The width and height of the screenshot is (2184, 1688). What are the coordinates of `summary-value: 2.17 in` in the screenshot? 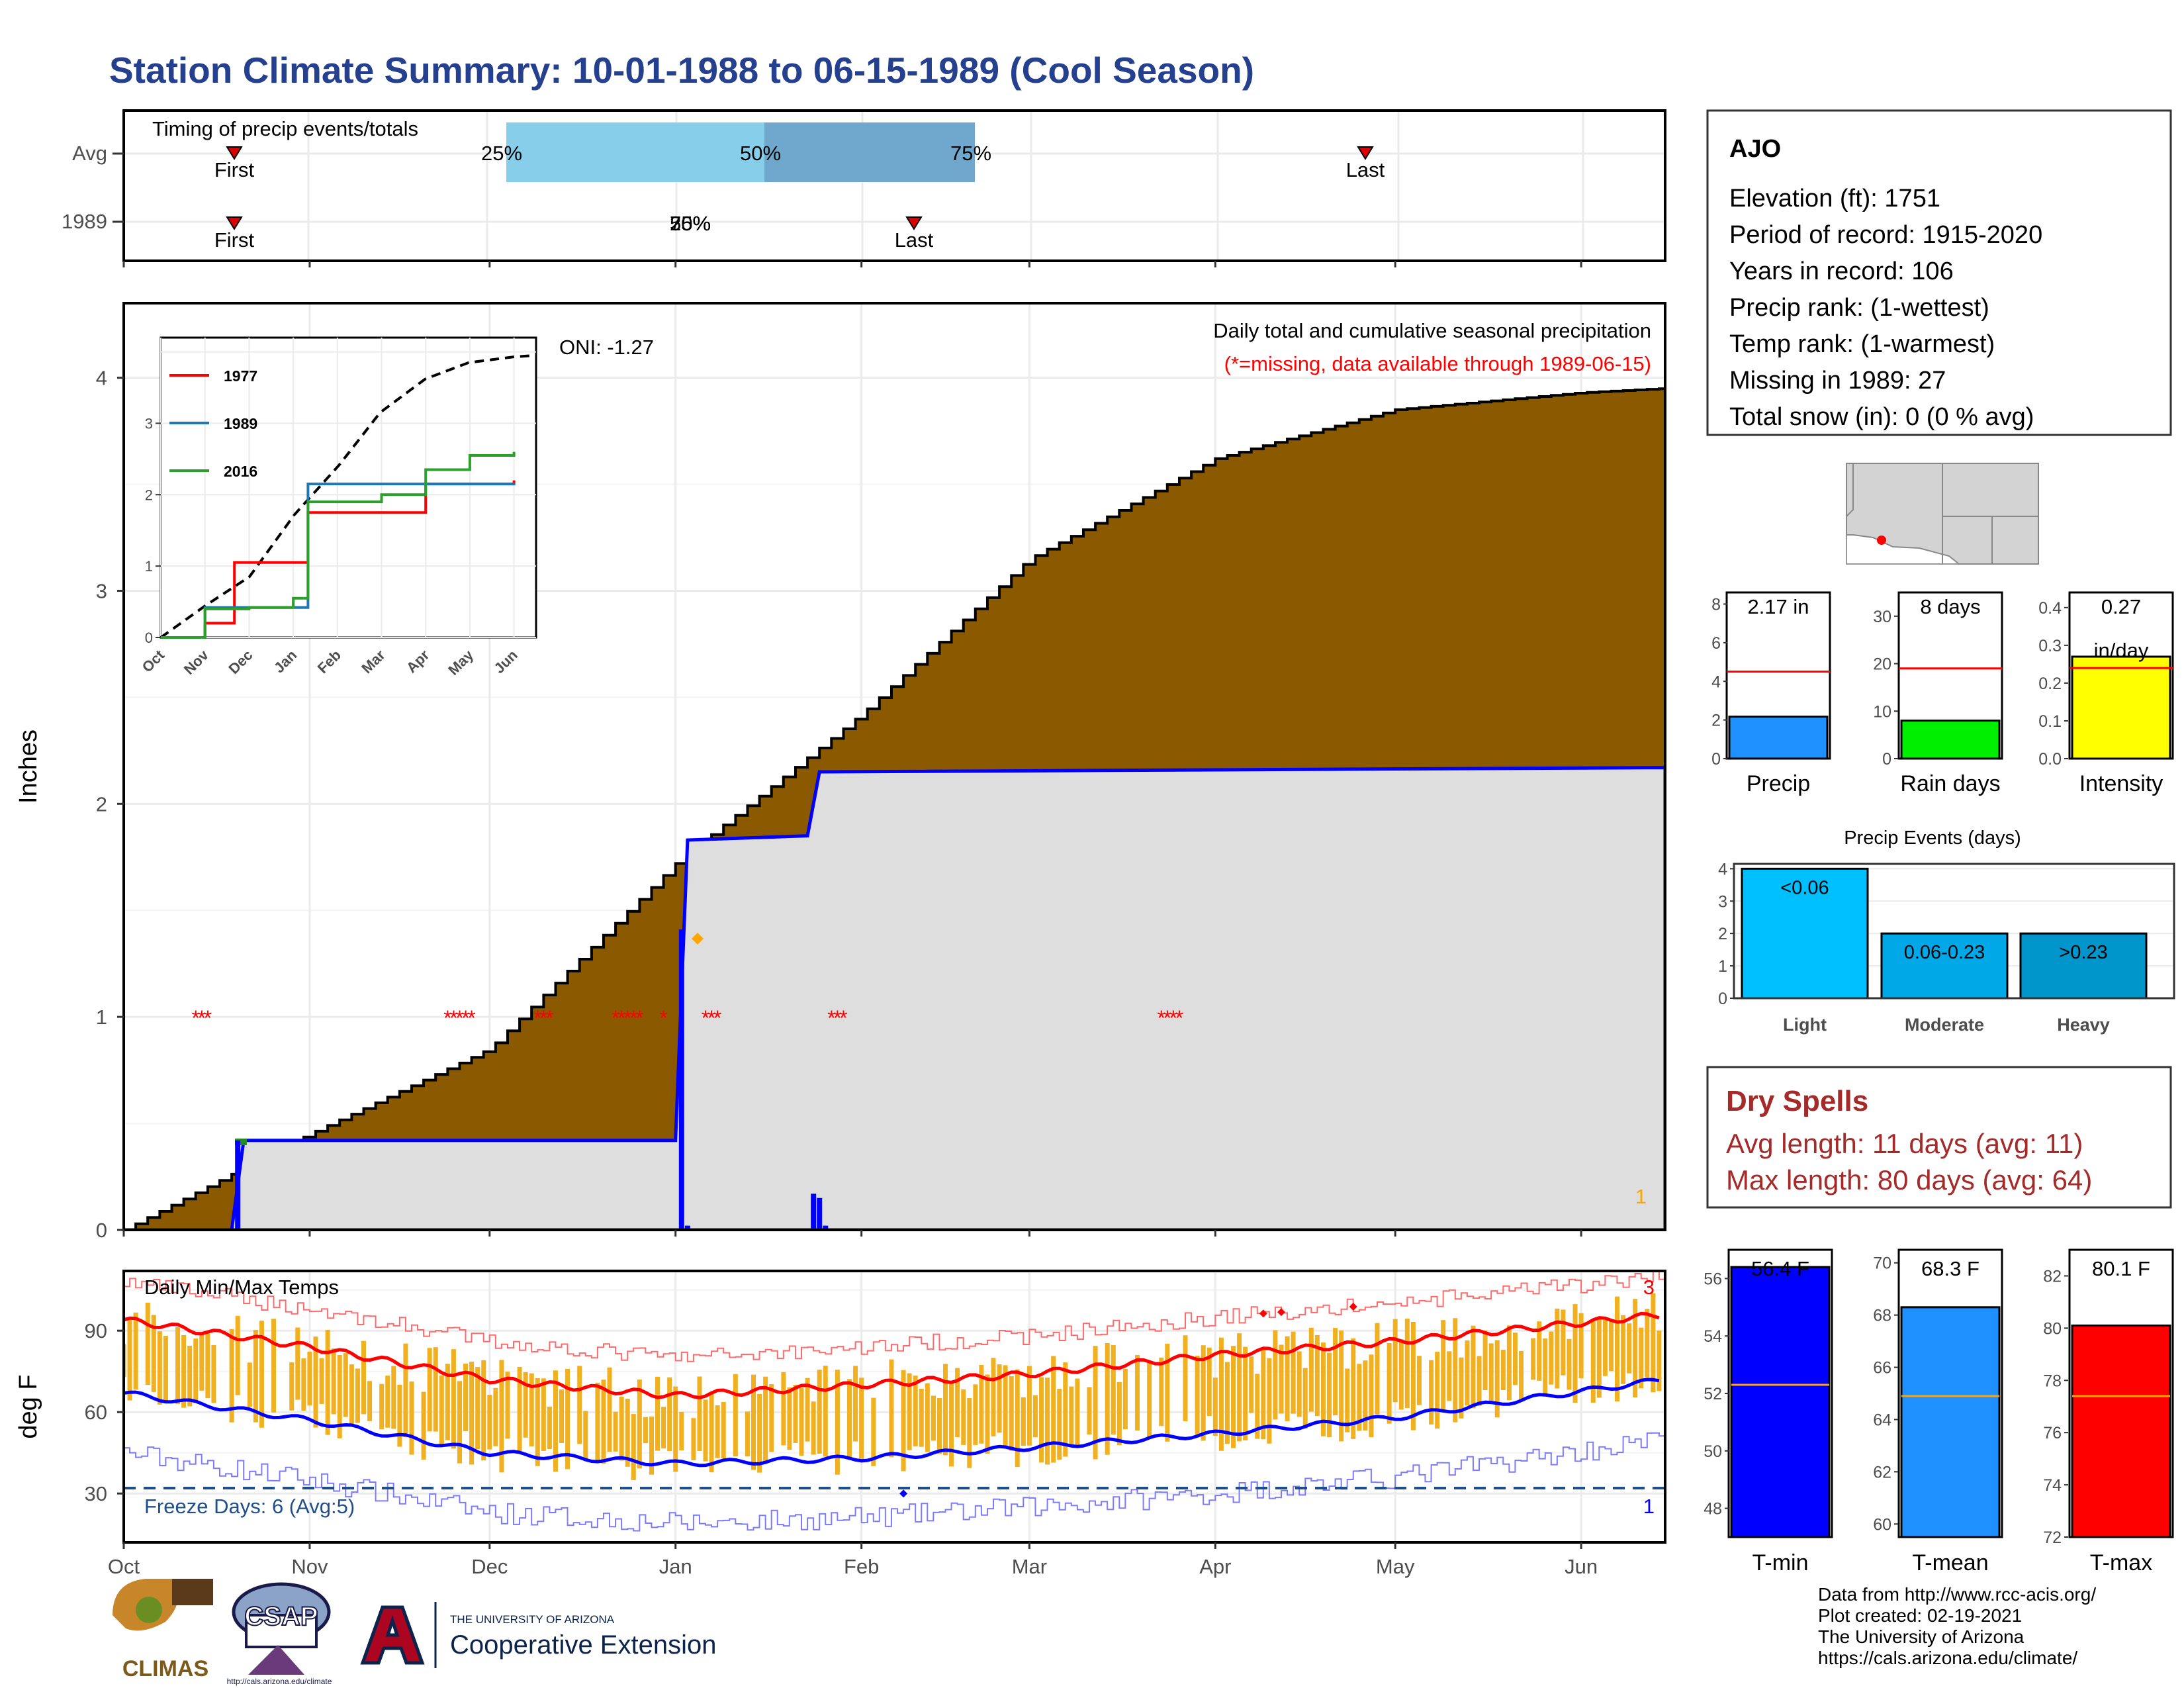 It's located at (1778, 606).